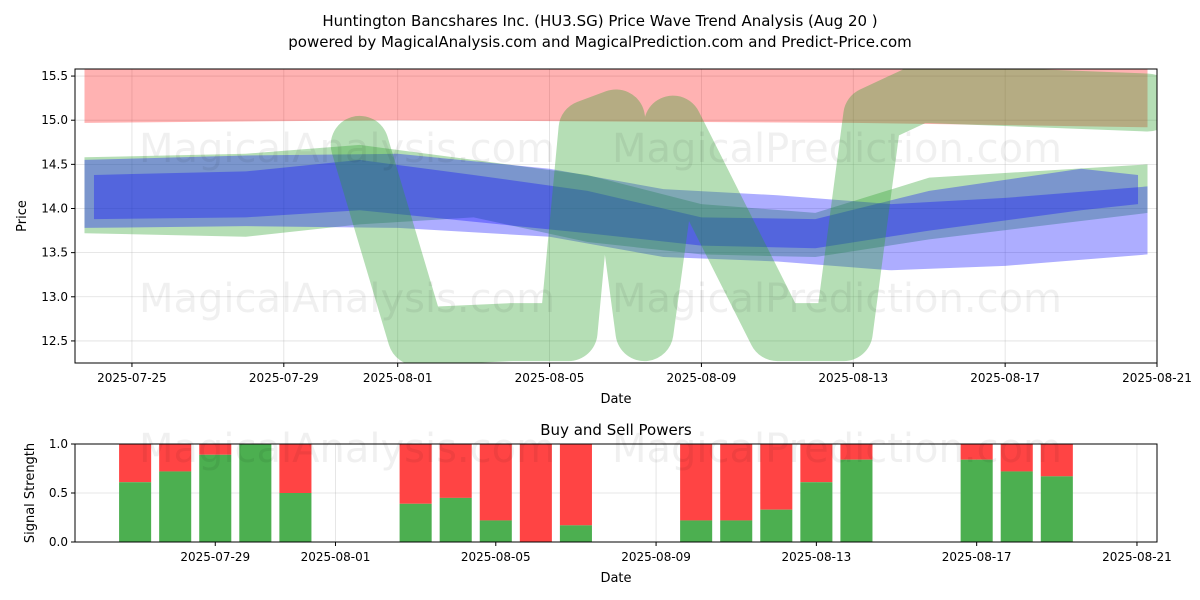 The height and width of the screenshot is (600, 1200). I want to click on signal-x-tick-label: 2025-08-05, so click(496, 557).